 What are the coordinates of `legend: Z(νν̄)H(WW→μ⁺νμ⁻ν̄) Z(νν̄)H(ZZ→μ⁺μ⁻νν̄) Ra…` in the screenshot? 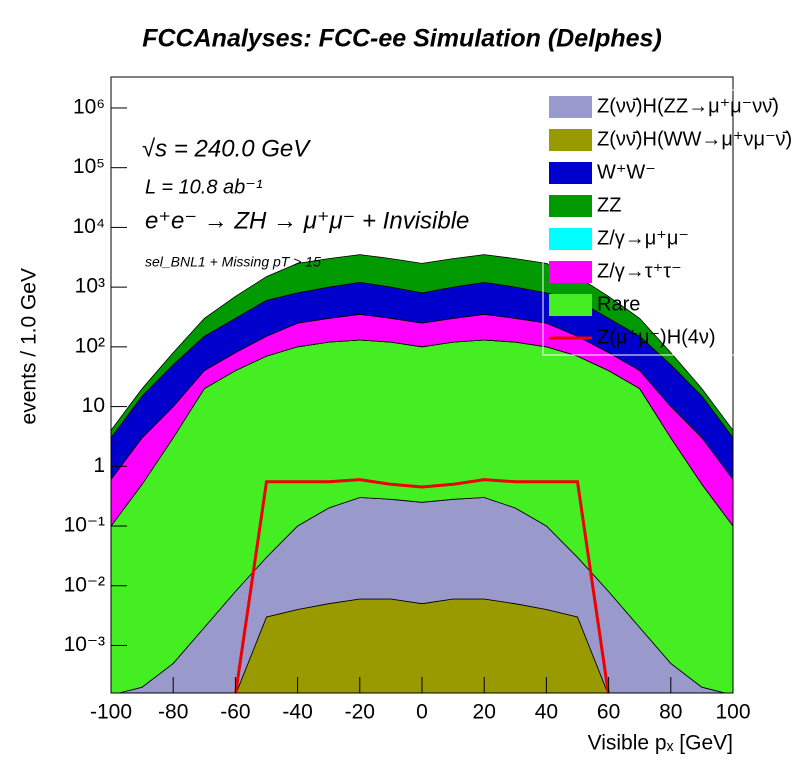 It's located at (669, 222).